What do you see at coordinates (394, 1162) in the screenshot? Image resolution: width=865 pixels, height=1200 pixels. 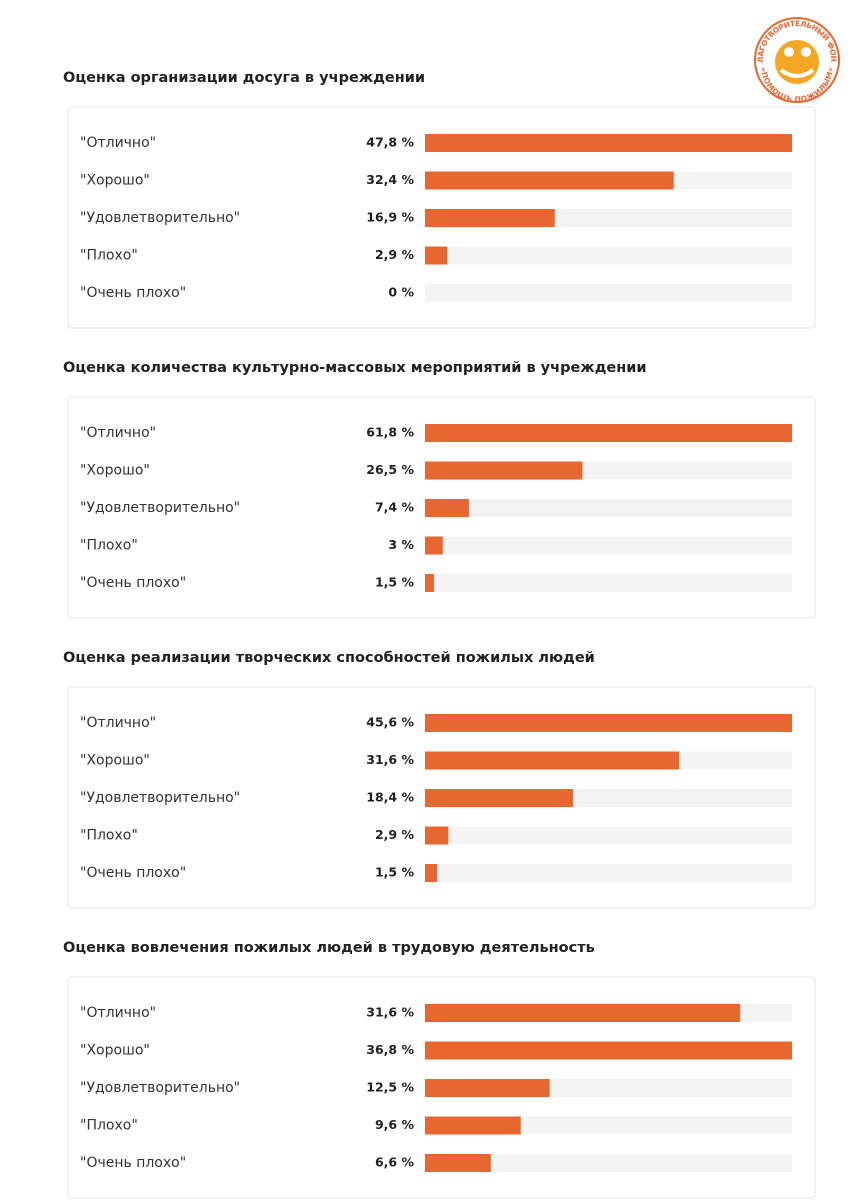 I see `value-label: 6,6 %` at bounding box center [394, 1162].